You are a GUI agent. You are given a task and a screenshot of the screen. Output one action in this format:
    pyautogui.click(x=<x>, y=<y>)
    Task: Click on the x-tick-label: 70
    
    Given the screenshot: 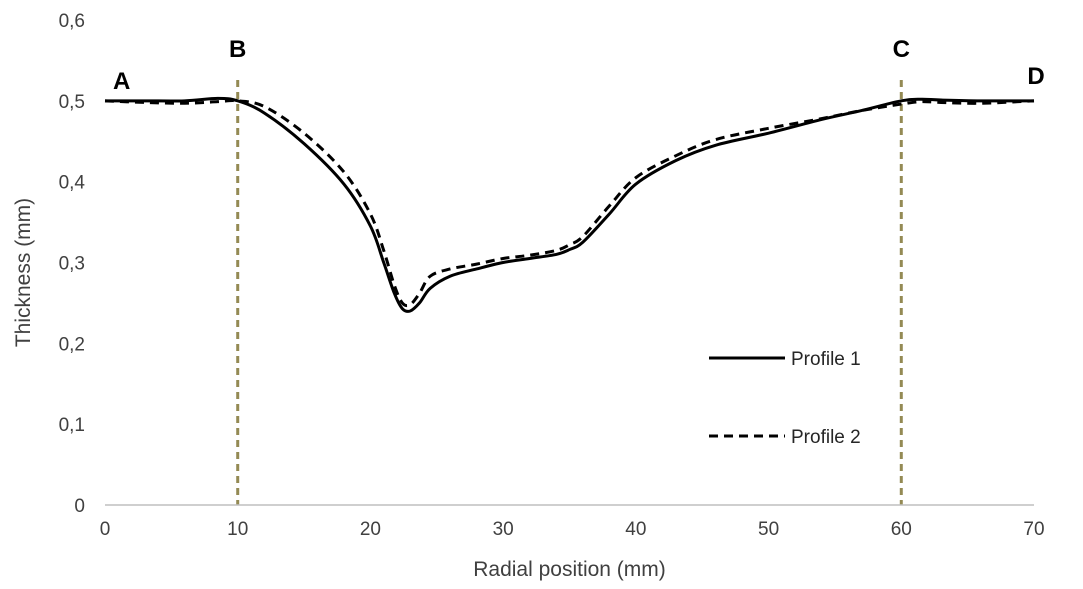 What is the action you would take?
    pyautogui.click(x=1033, y=529)
    